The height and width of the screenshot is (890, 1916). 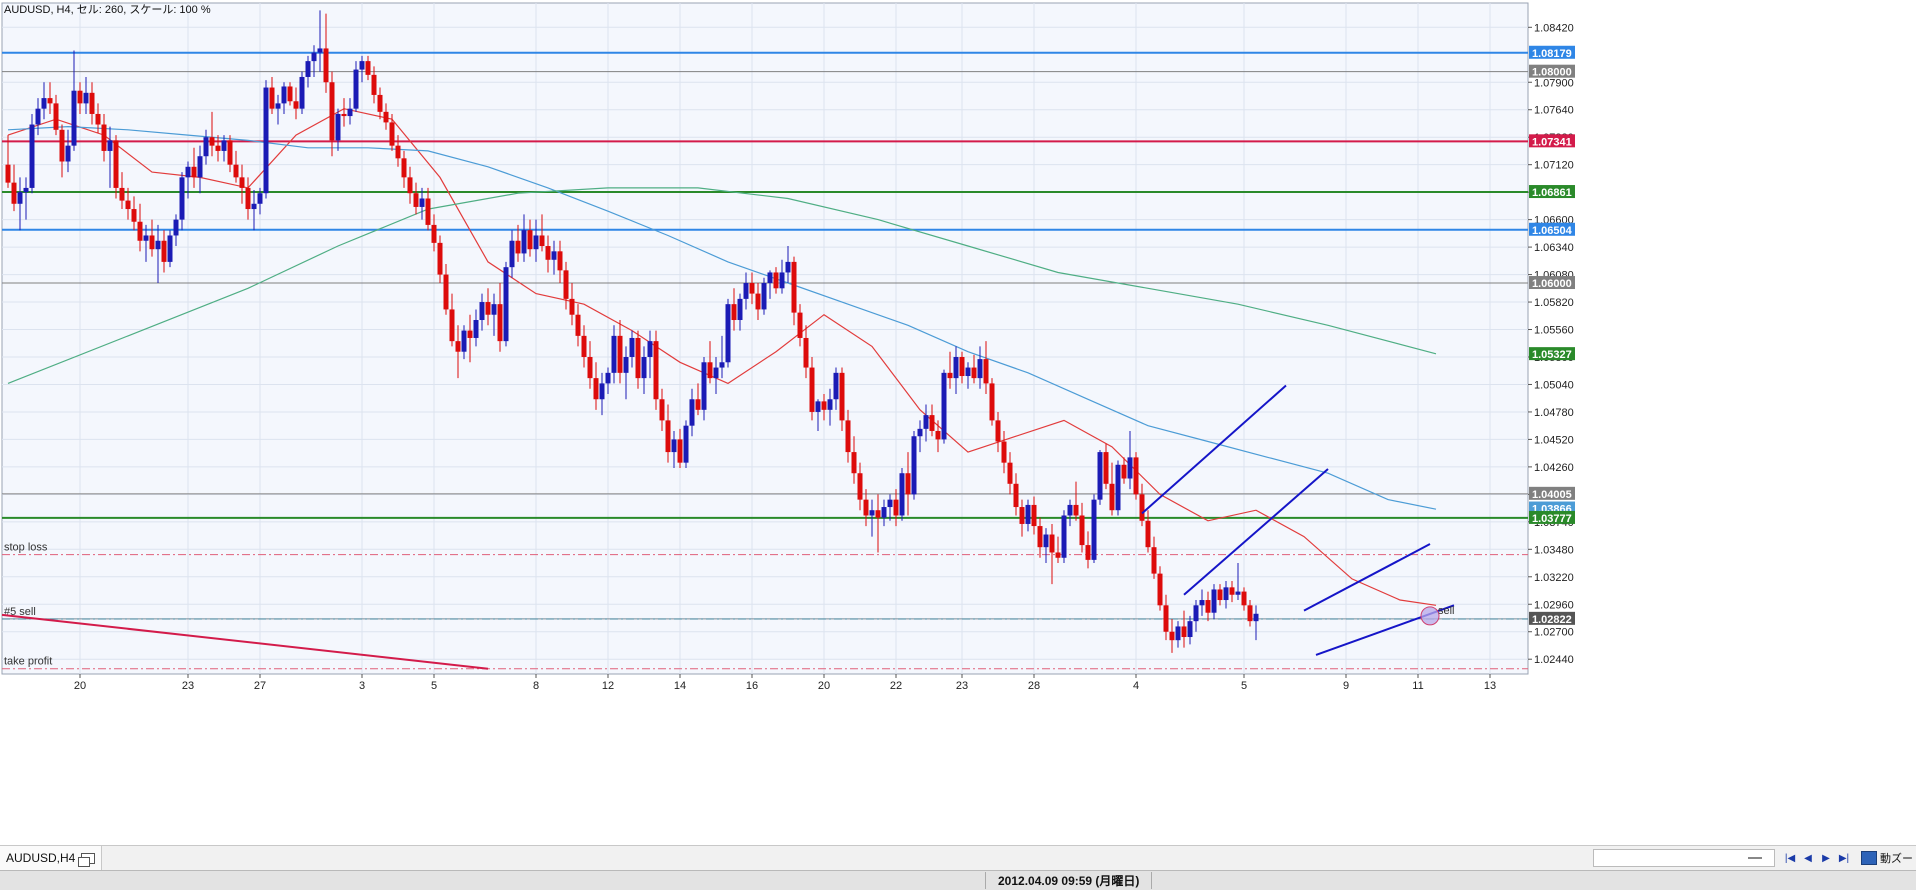 I want to click on price-level-label: 1.06000, so click(x=1552, y=284).